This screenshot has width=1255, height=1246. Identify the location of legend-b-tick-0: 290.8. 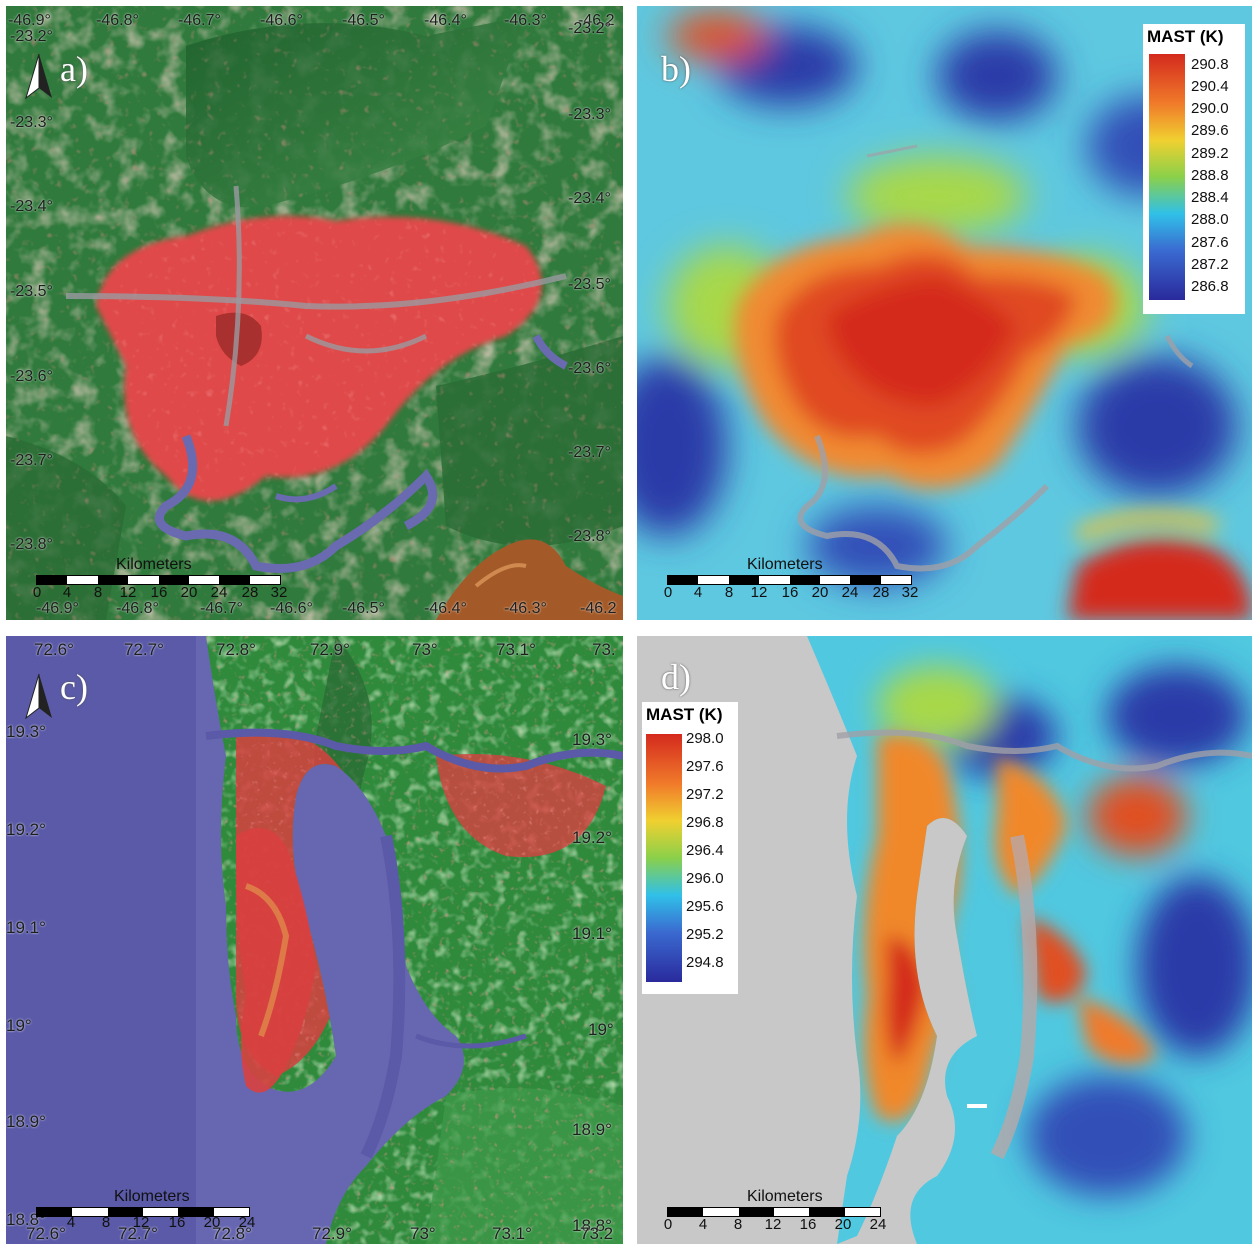
(1210, 64).